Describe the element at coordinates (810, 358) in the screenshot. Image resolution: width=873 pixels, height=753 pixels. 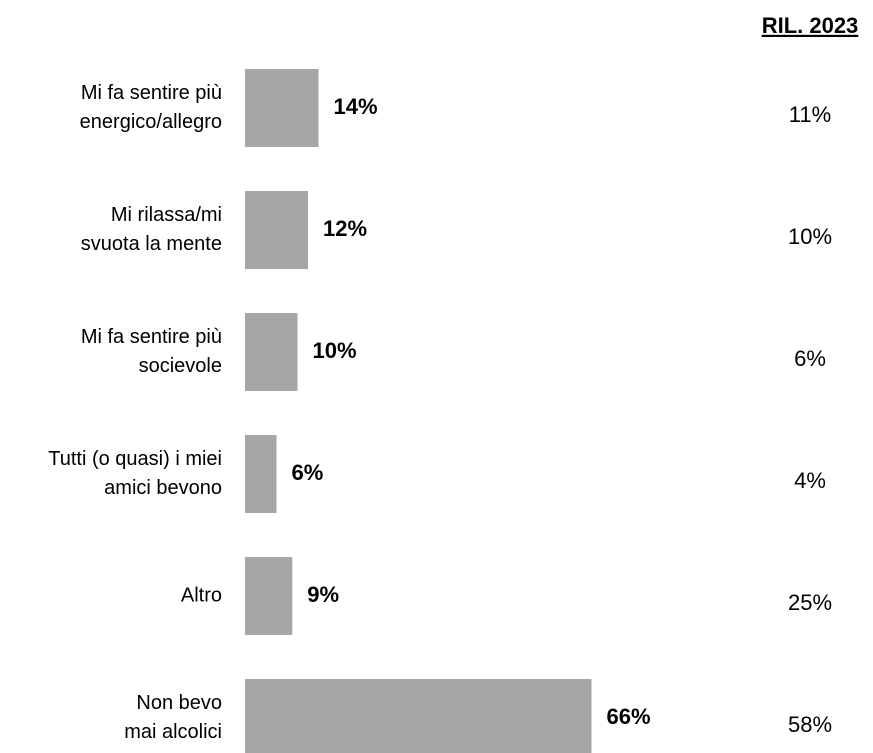
I see `comparison-value: 6%` at that location.